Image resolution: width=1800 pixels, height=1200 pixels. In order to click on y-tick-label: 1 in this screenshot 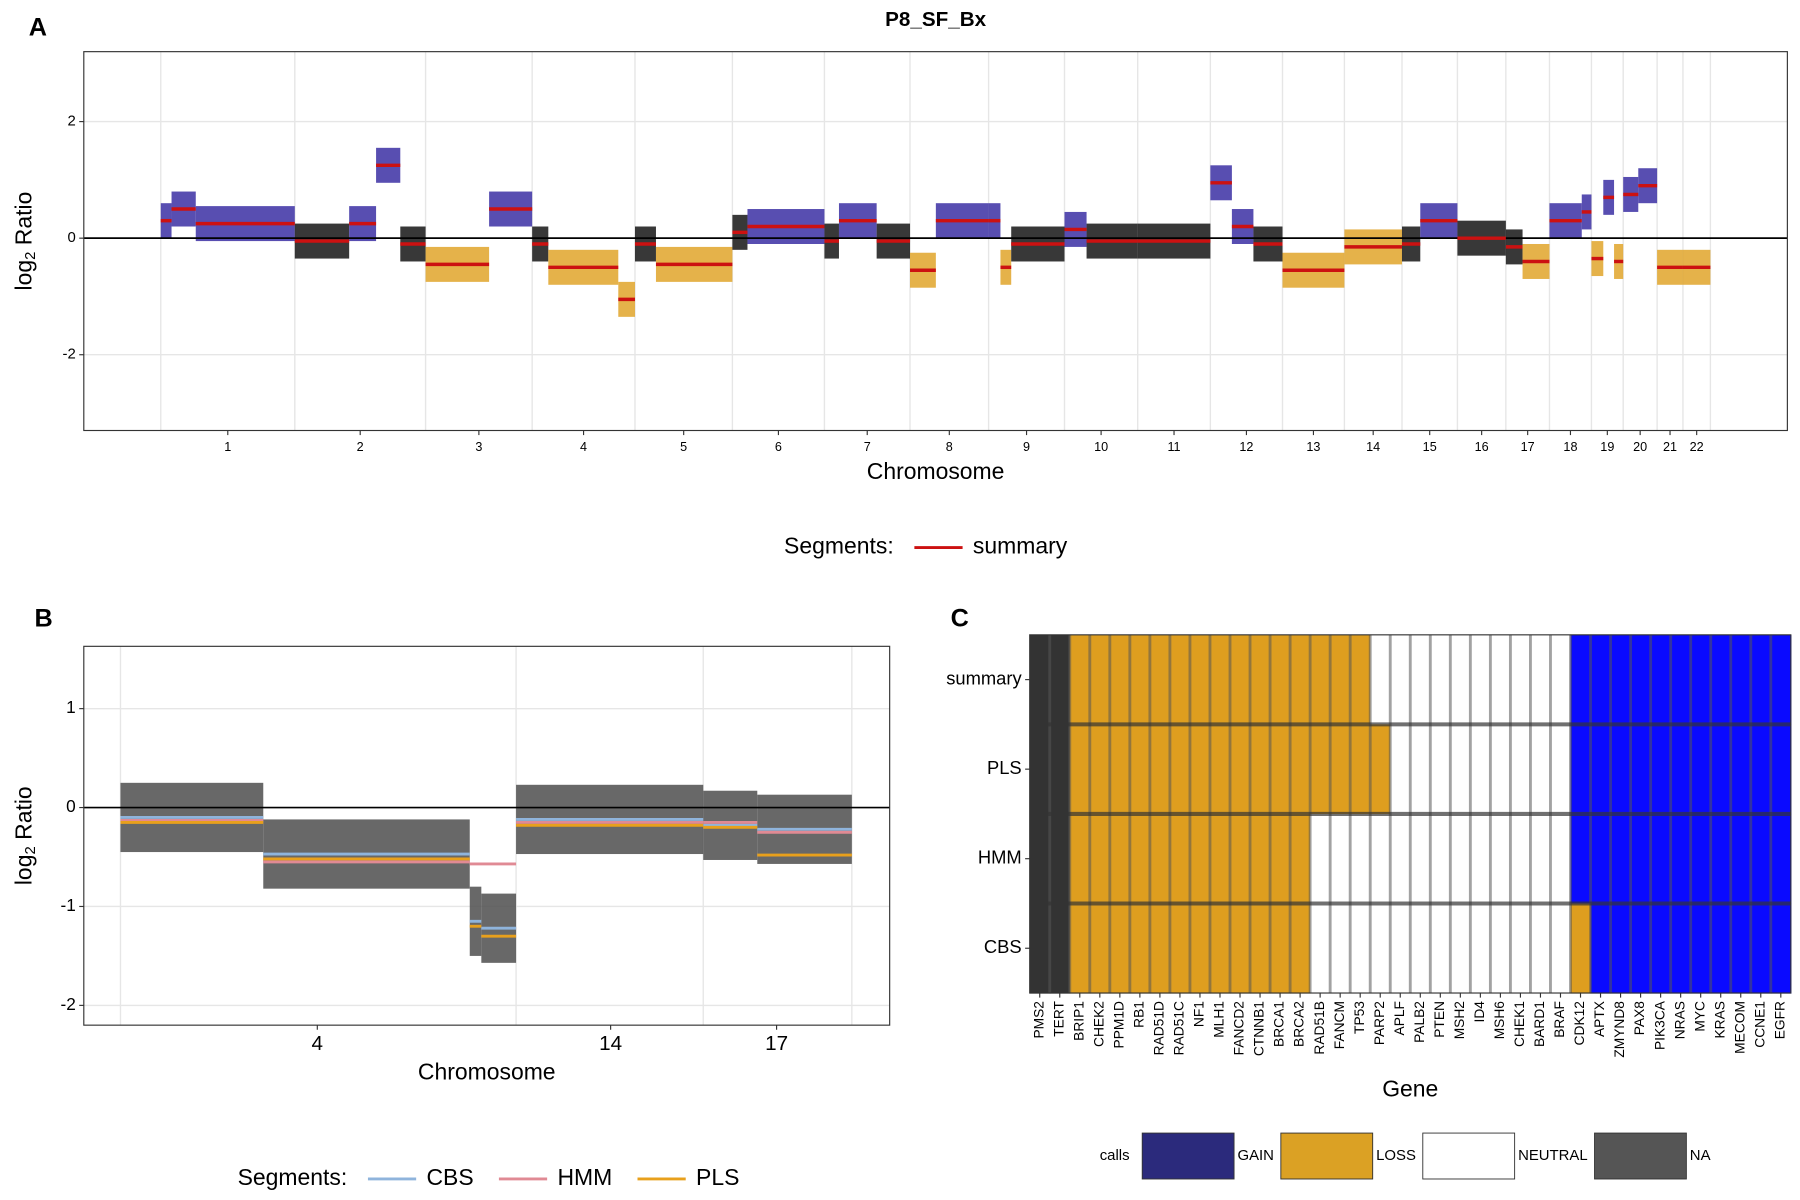, I will do `click(71, 707)`.